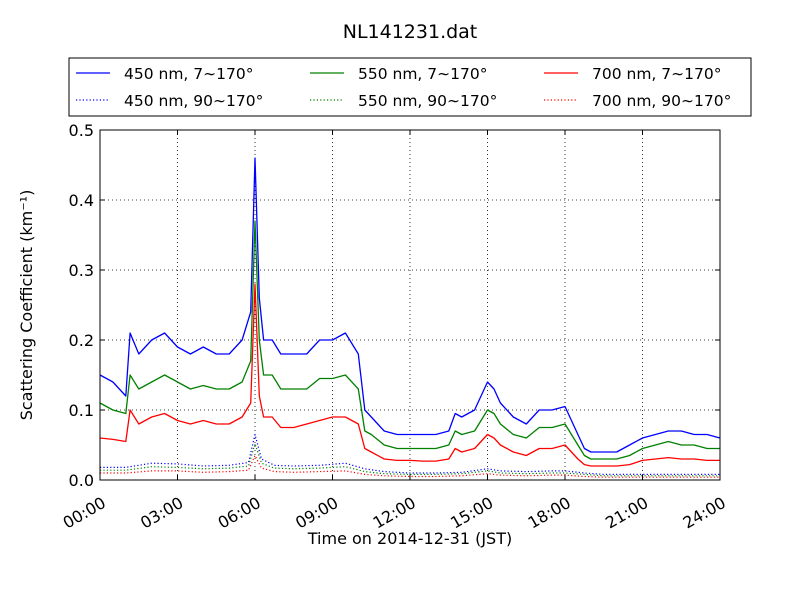  I want to click on y-tick-label: 0.0, so click(81, 480).